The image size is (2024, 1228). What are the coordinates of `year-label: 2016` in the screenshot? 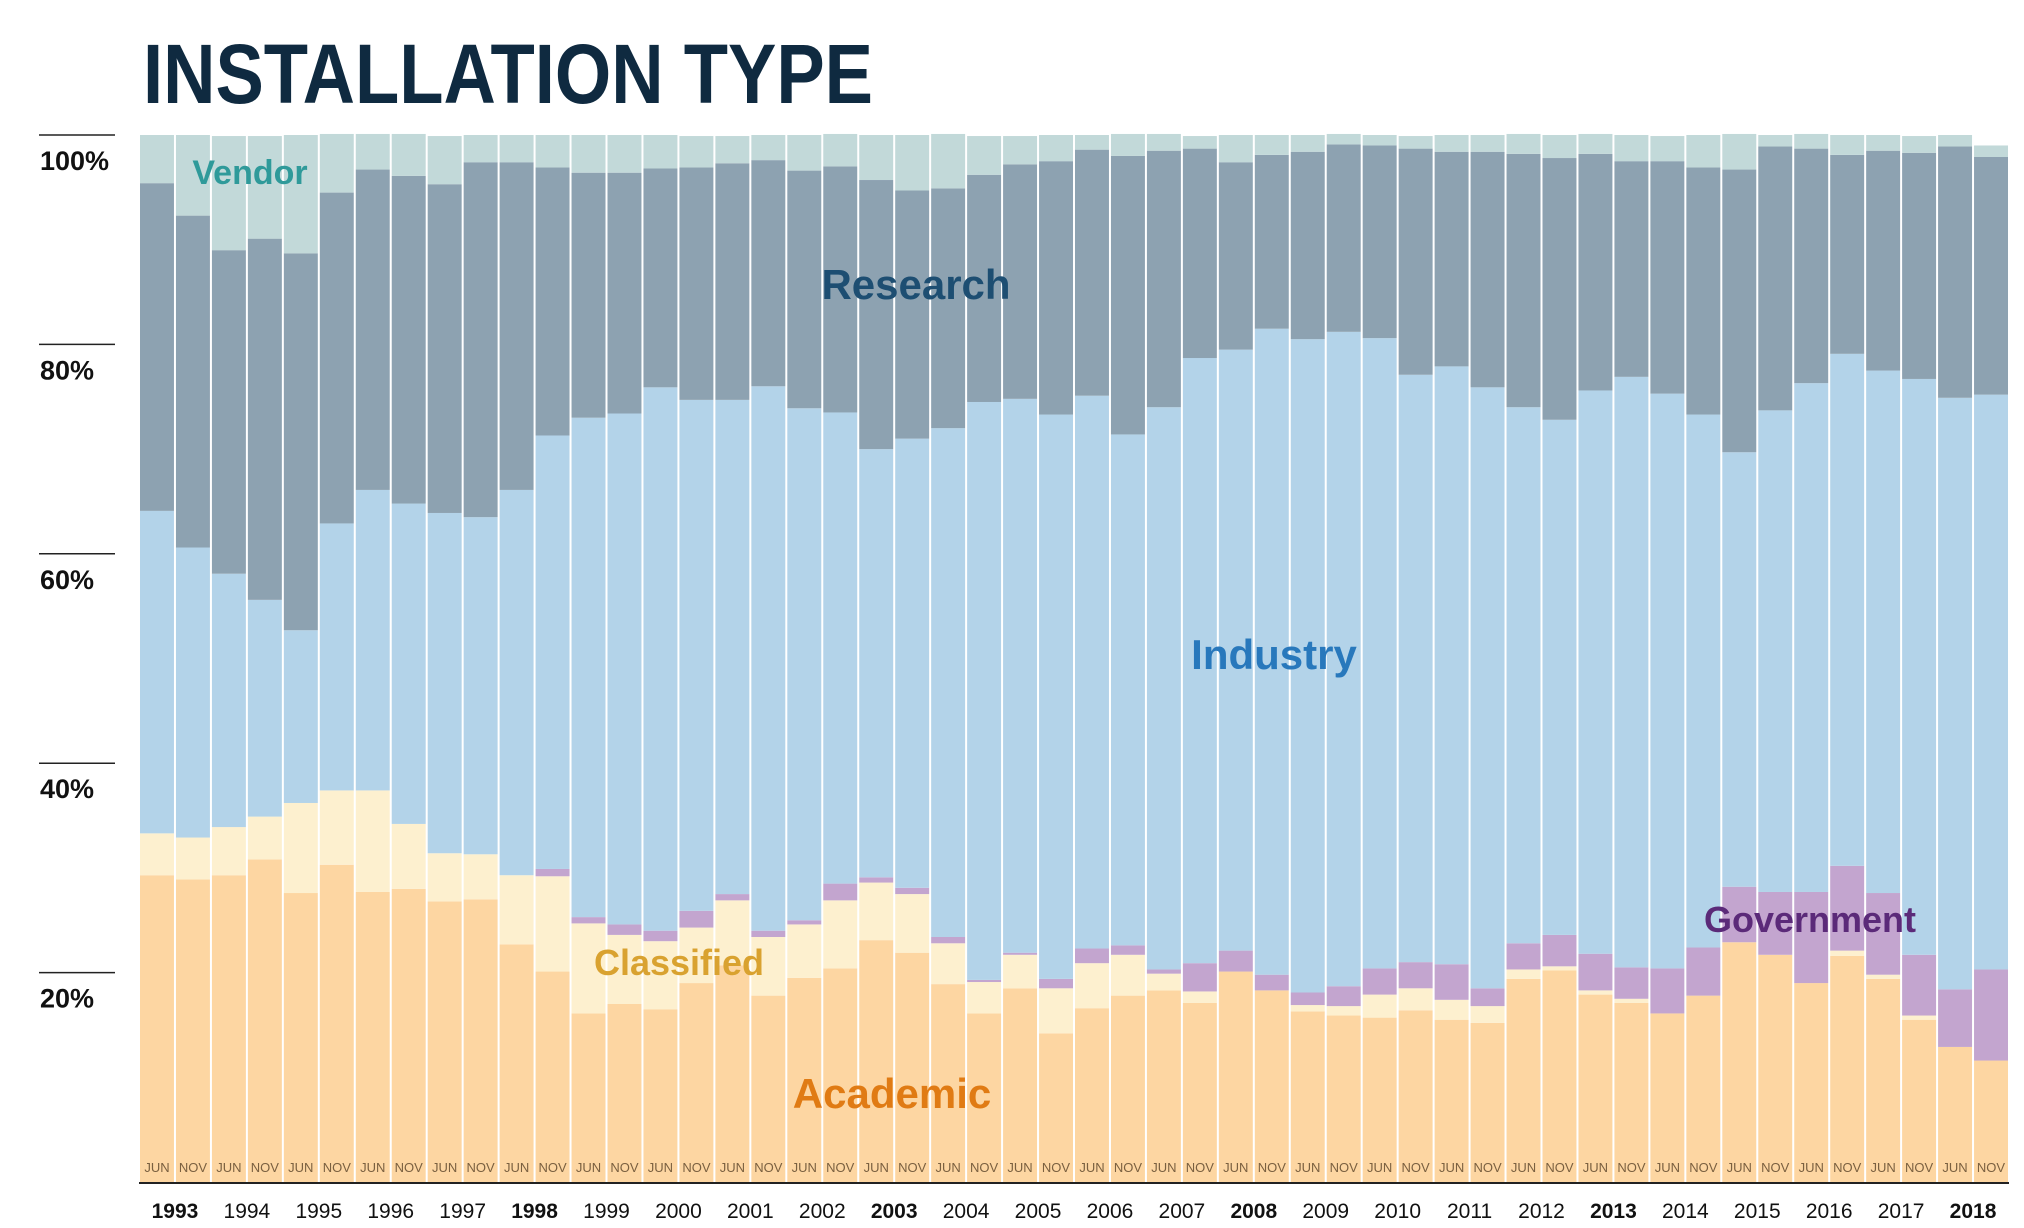 It's located at (1829, 1211).